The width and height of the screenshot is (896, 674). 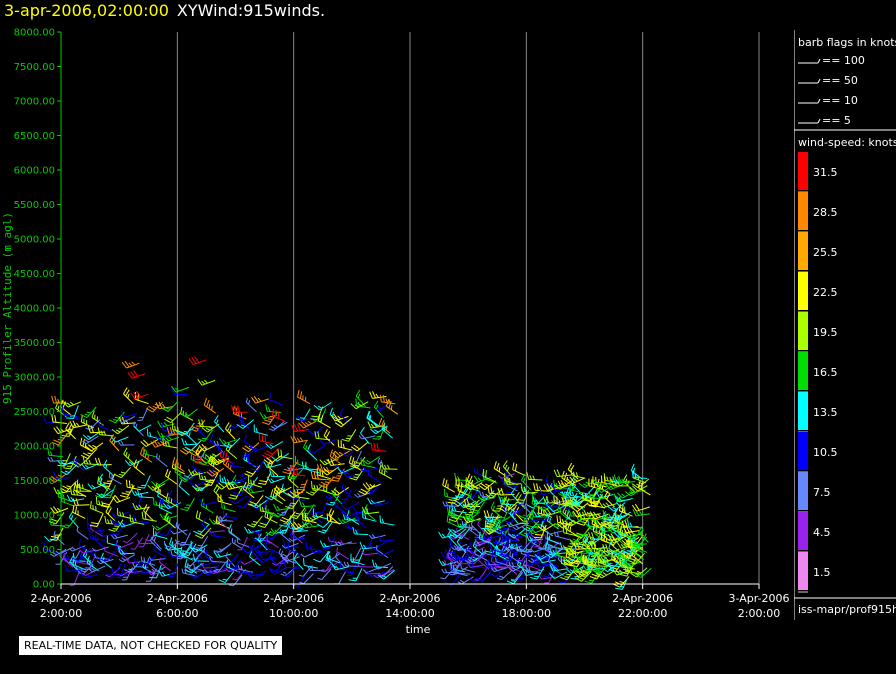 I want to click on x-tick-label: 18:00:00, so click(x=526, y=613).